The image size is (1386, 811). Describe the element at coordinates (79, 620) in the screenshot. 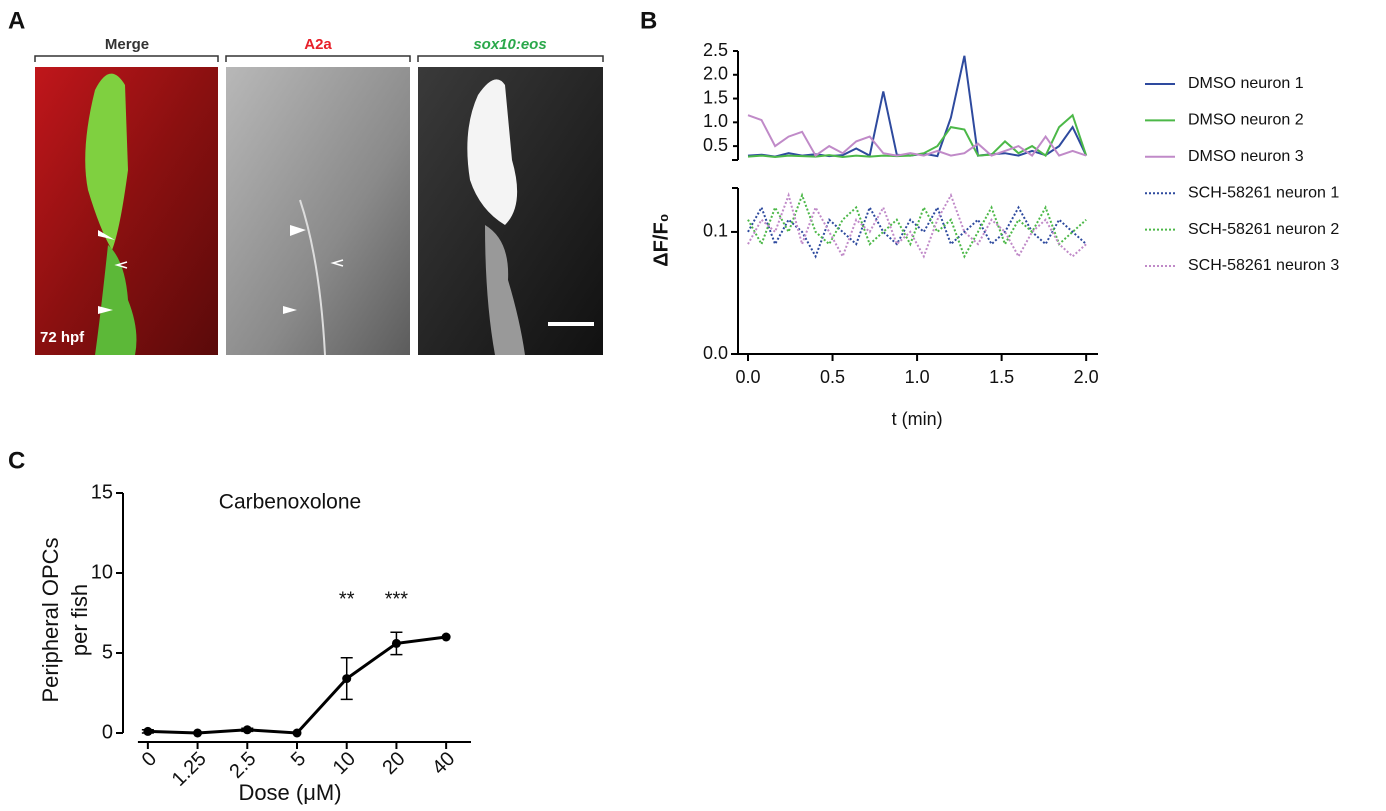

I see `y-axis-label: per fish` at that location.